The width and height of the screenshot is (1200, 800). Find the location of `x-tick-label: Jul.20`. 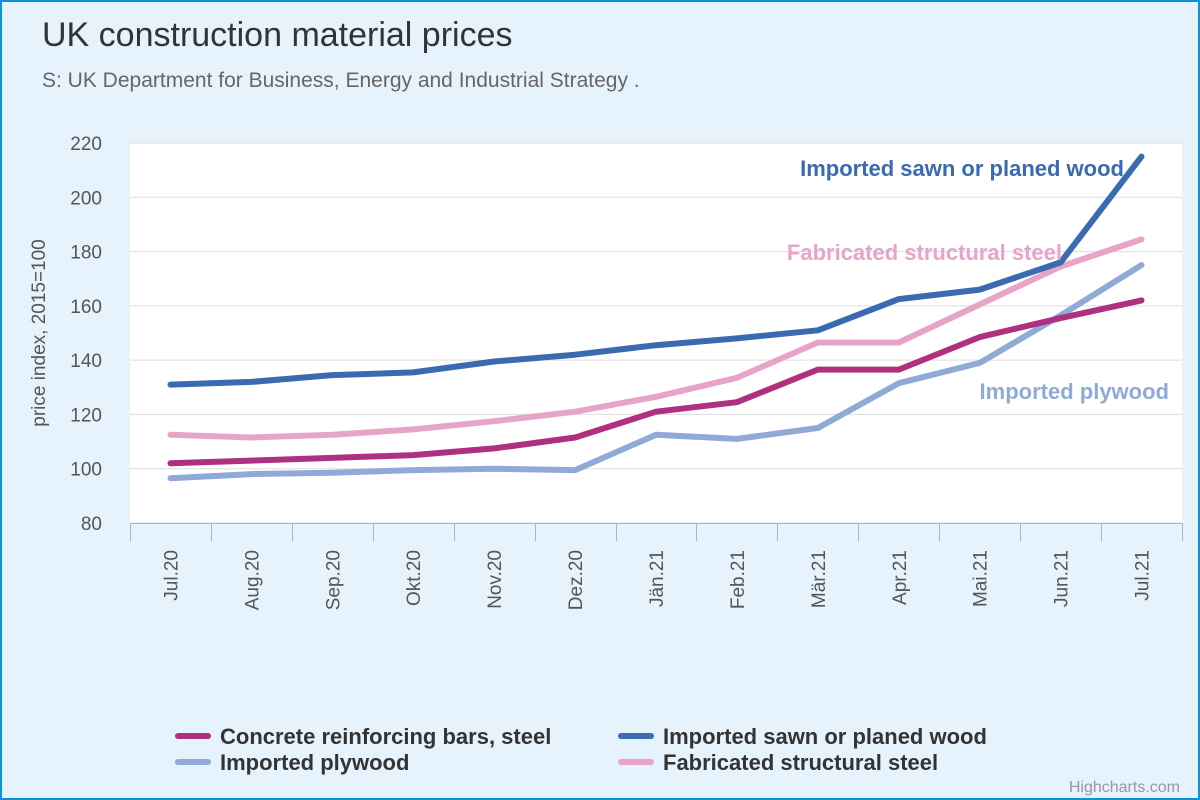

x-tick-label: Jul.20 is located at coordinates (171, 575).